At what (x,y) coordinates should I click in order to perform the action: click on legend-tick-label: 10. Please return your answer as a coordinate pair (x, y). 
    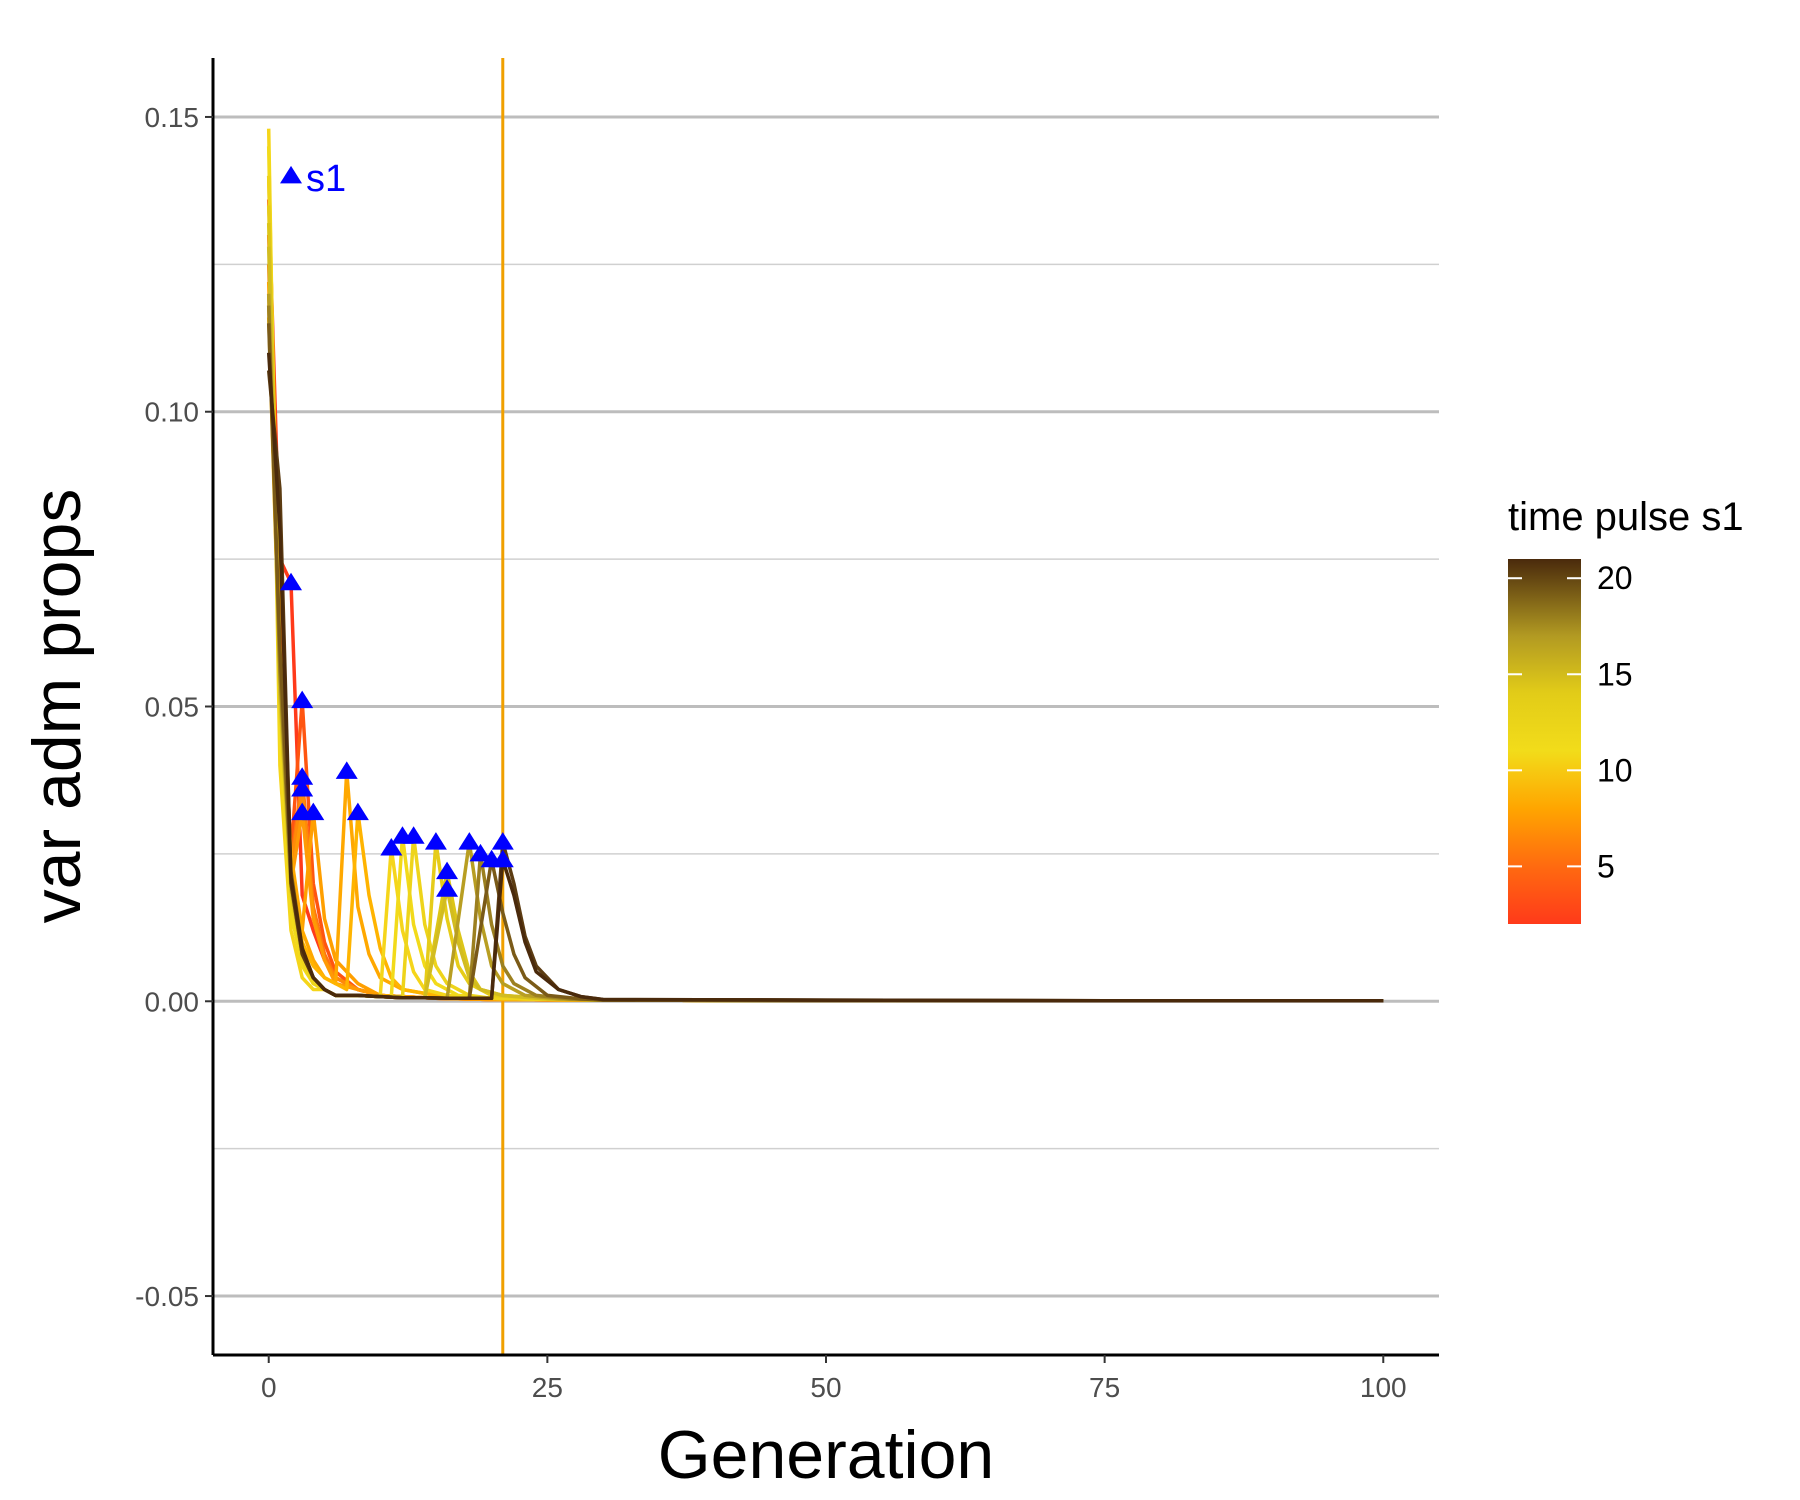
    Looking at the image, I should click on (1615, 770).